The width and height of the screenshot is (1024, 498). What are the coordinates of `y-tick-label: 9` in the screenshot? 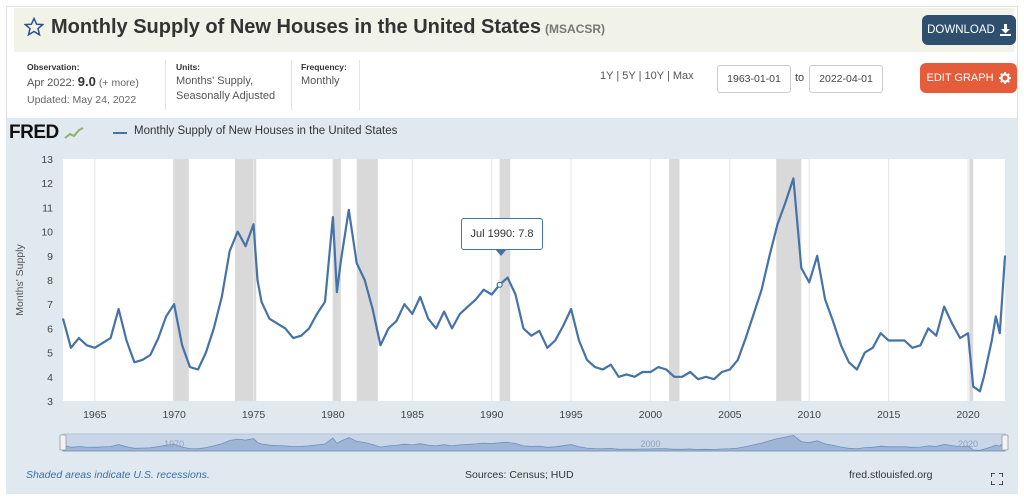 It's located at (50, 257).